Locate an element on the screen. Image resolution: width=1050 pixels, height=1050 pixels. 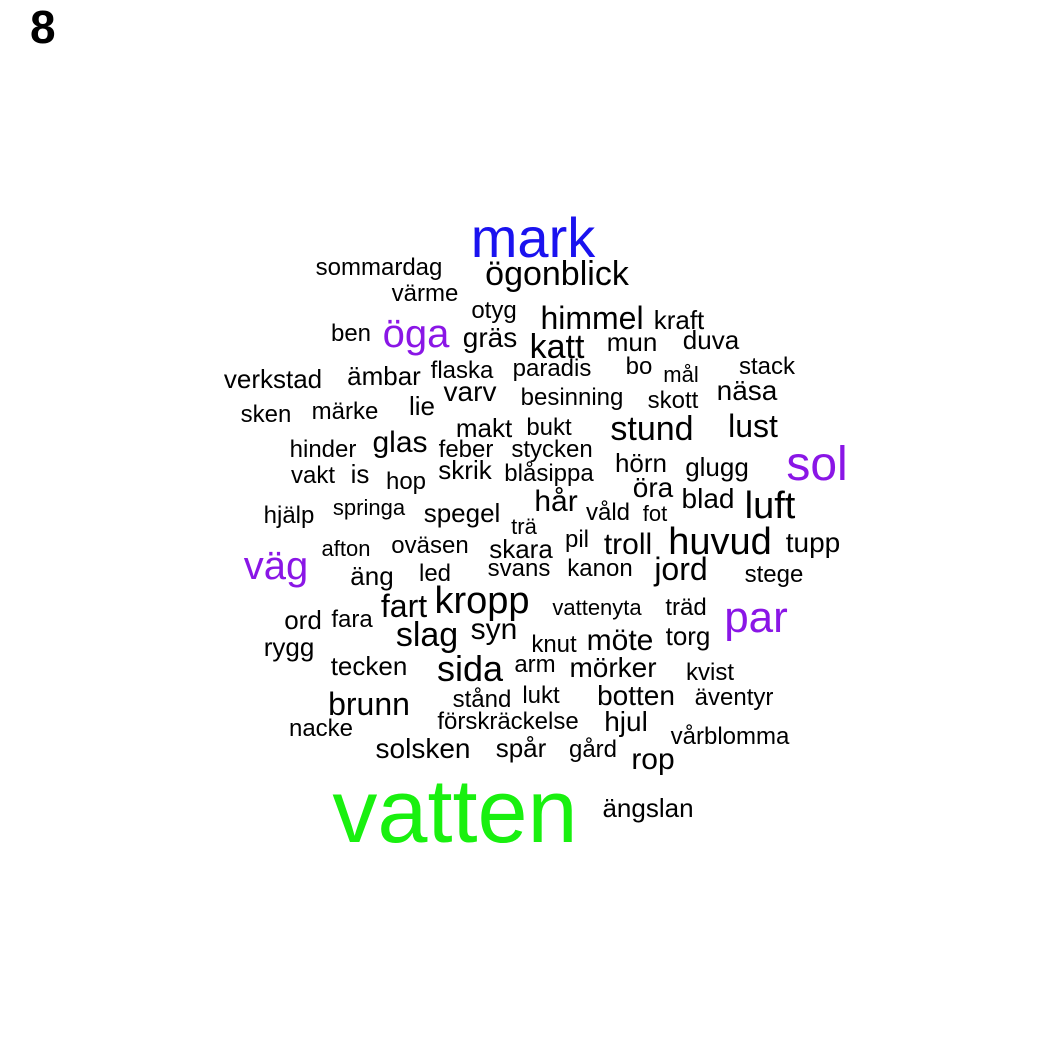
word-12: ben is located at coordinates (351, 333).